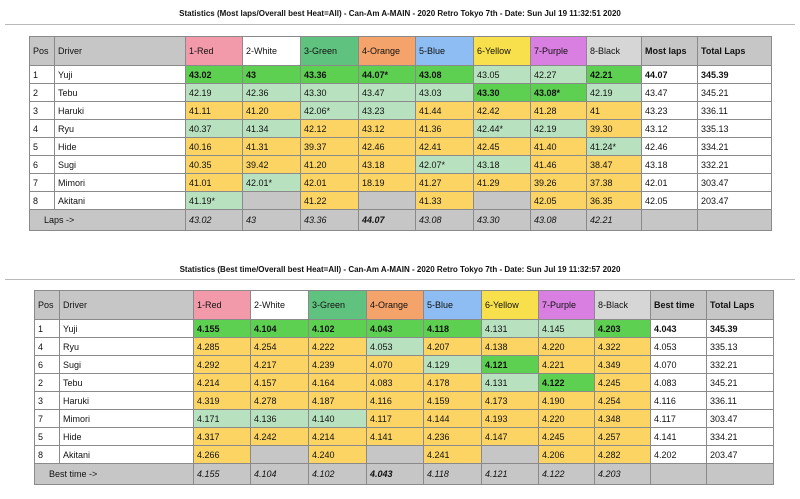 Image resolution: width=800 pixels, height=499 pixels. What do you see at coordinates (510, 346) in the screenshot?
I see `lane-6-cell: 4.138` at bounding box center [510, 346].